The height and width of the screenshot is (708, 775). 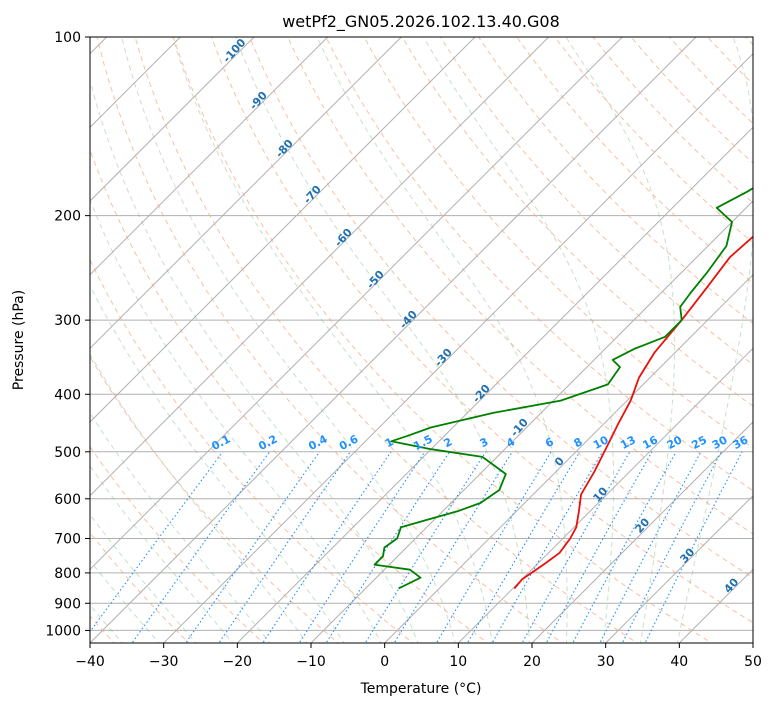 I want to click on y-tick-label: 400, so click(x=67, y=395).